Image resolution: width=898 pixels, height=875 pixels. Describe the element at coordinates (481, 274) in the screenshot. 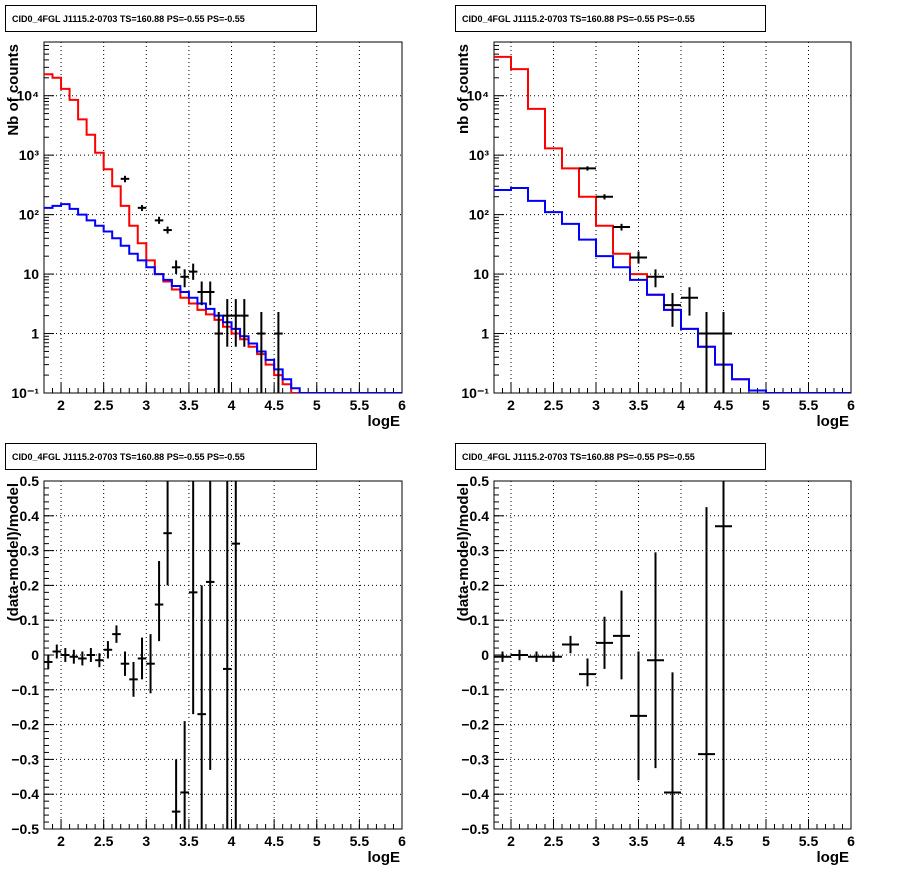

I see `y-tick-label: 10` at that location.